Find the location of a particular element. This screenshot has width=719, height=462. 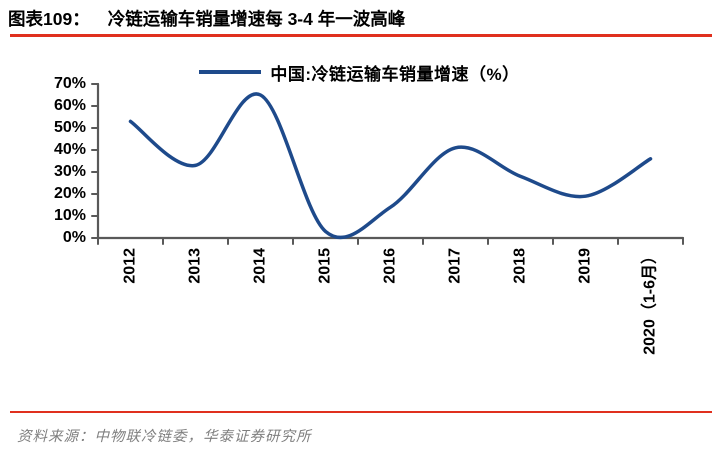

chart-legend: 中国:冷链运输车销量增速（%） is located at coordinates (359, 72).